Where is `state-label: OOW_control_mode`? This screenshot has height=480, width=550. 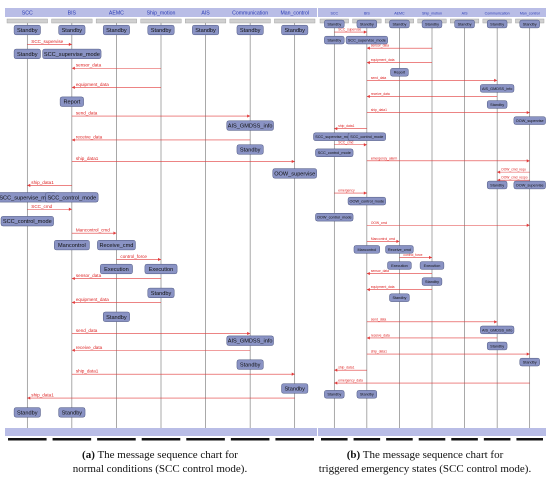
state-label: OOW_control_mode is located at coordinates (367, 201).